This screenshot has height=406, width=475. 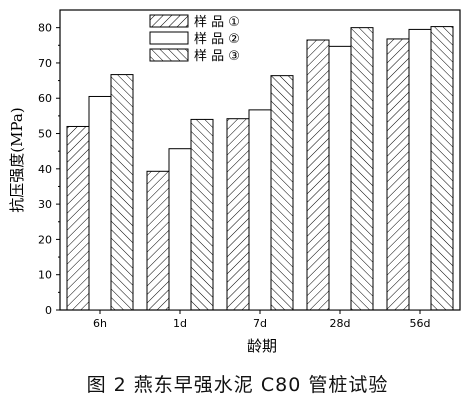 I want to click on y-tick-label: 50, so click(x=45, y=134).